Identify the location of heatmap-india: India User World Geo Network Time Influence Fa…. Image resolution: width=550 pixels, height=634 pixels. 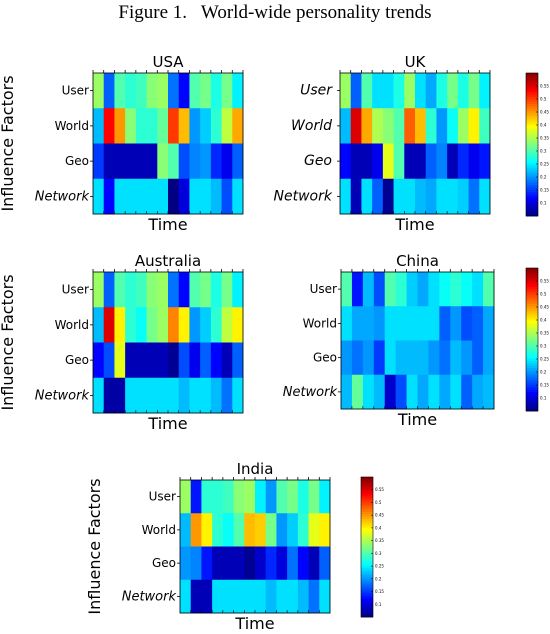
(234, 546).